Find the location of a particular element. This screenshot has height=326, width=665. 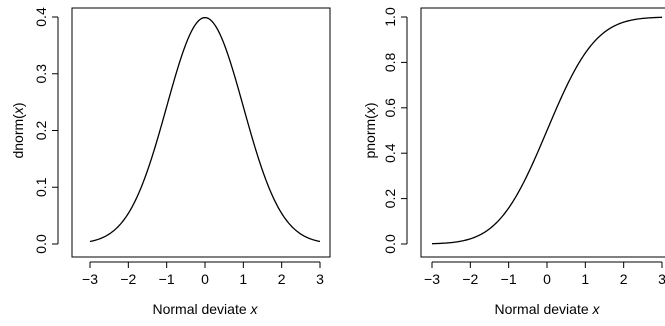

y-tick-label: 1.0 is located at coordinates (390, 17).